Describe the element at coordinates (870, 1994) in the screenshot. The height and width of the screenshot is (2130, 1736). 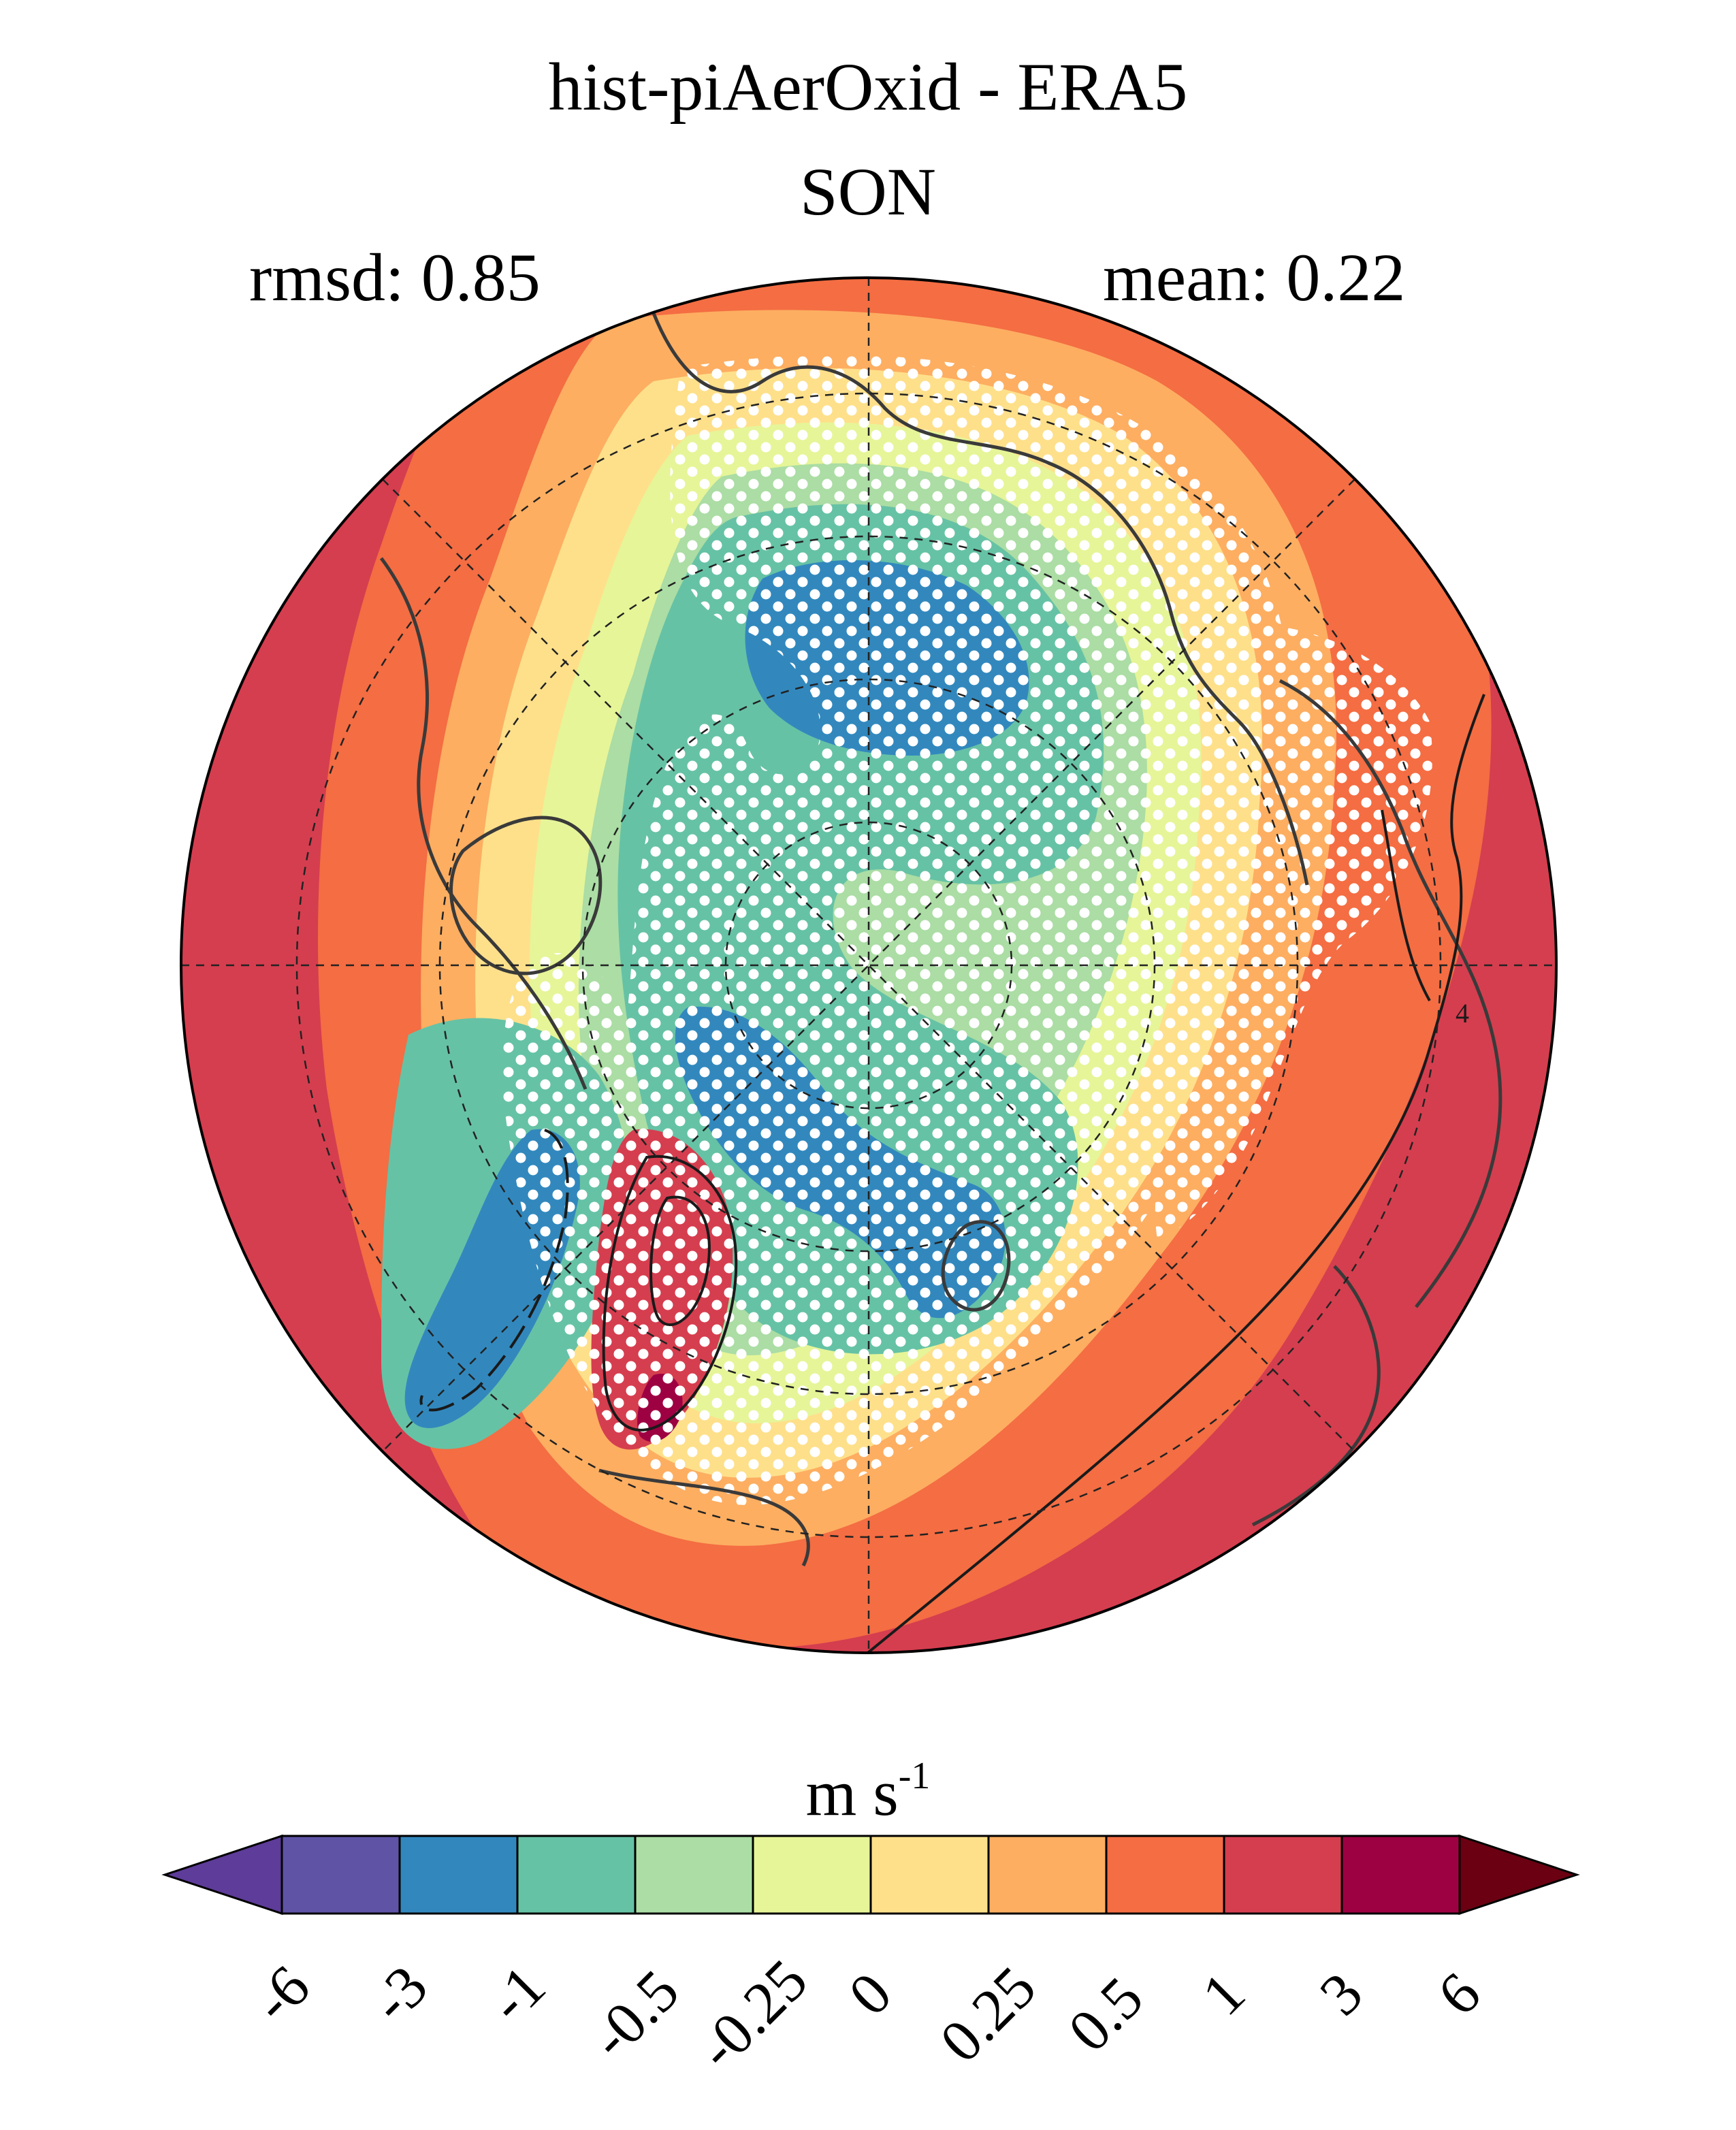
I see `colorbar-tick-label: 0` at that location.